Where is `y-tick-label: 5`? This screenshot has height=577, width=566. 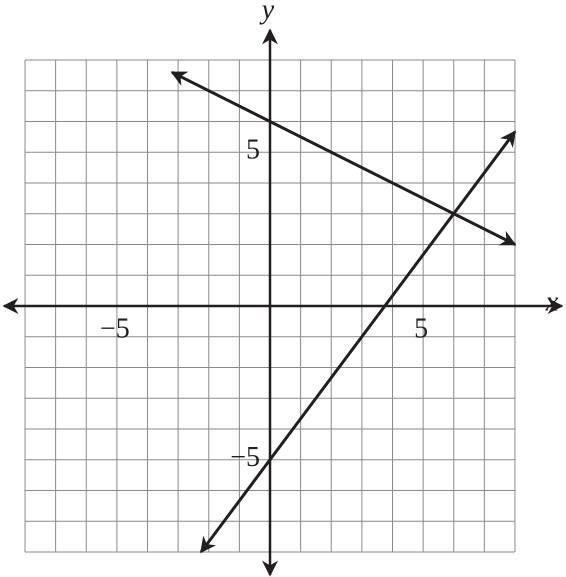
y-tick-label: 5 is located at coordinates (253, 150).